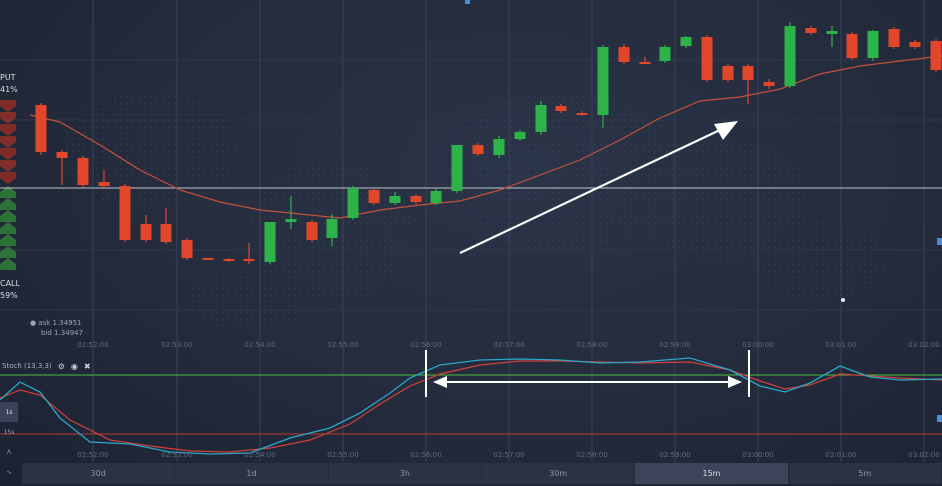 The width and height of the screenshot is (942, 486). I want to click on tool-15s: 15s, so click(9, 432).